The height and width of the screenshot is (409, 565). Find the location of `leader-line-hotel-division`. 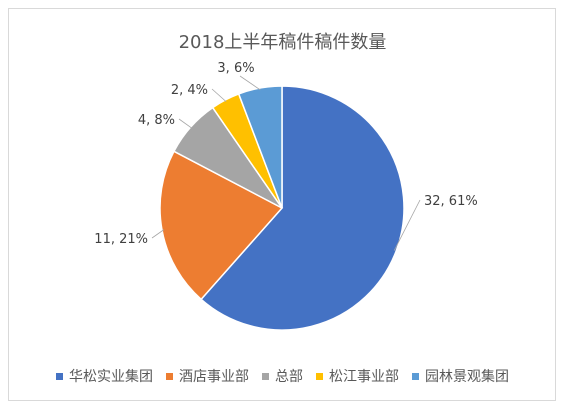

leader-line-hotel-division is located at coordinates (158, 234).